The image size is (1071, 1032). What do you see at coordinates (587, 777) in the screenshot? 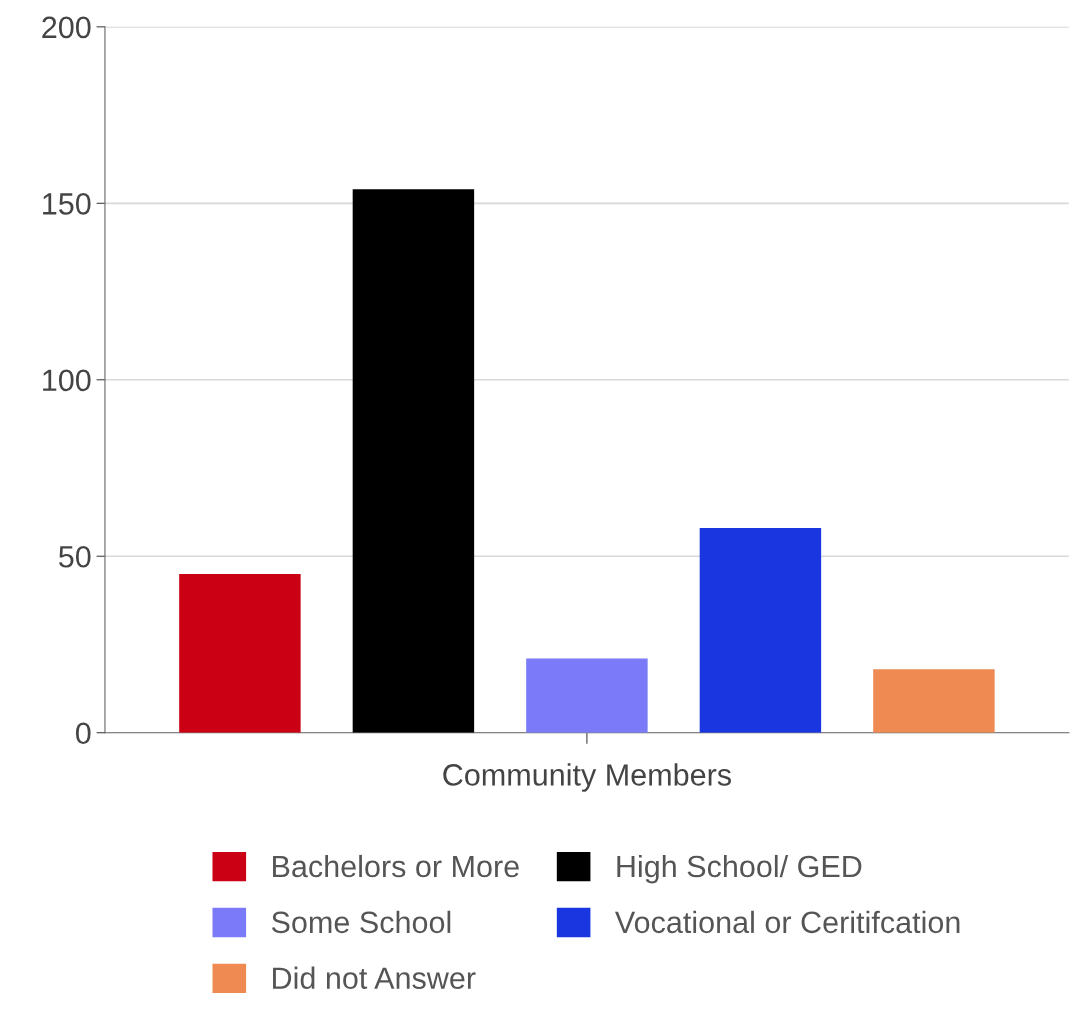
I see `x-tick-label: Community Members` at bounding box center [587, 777].